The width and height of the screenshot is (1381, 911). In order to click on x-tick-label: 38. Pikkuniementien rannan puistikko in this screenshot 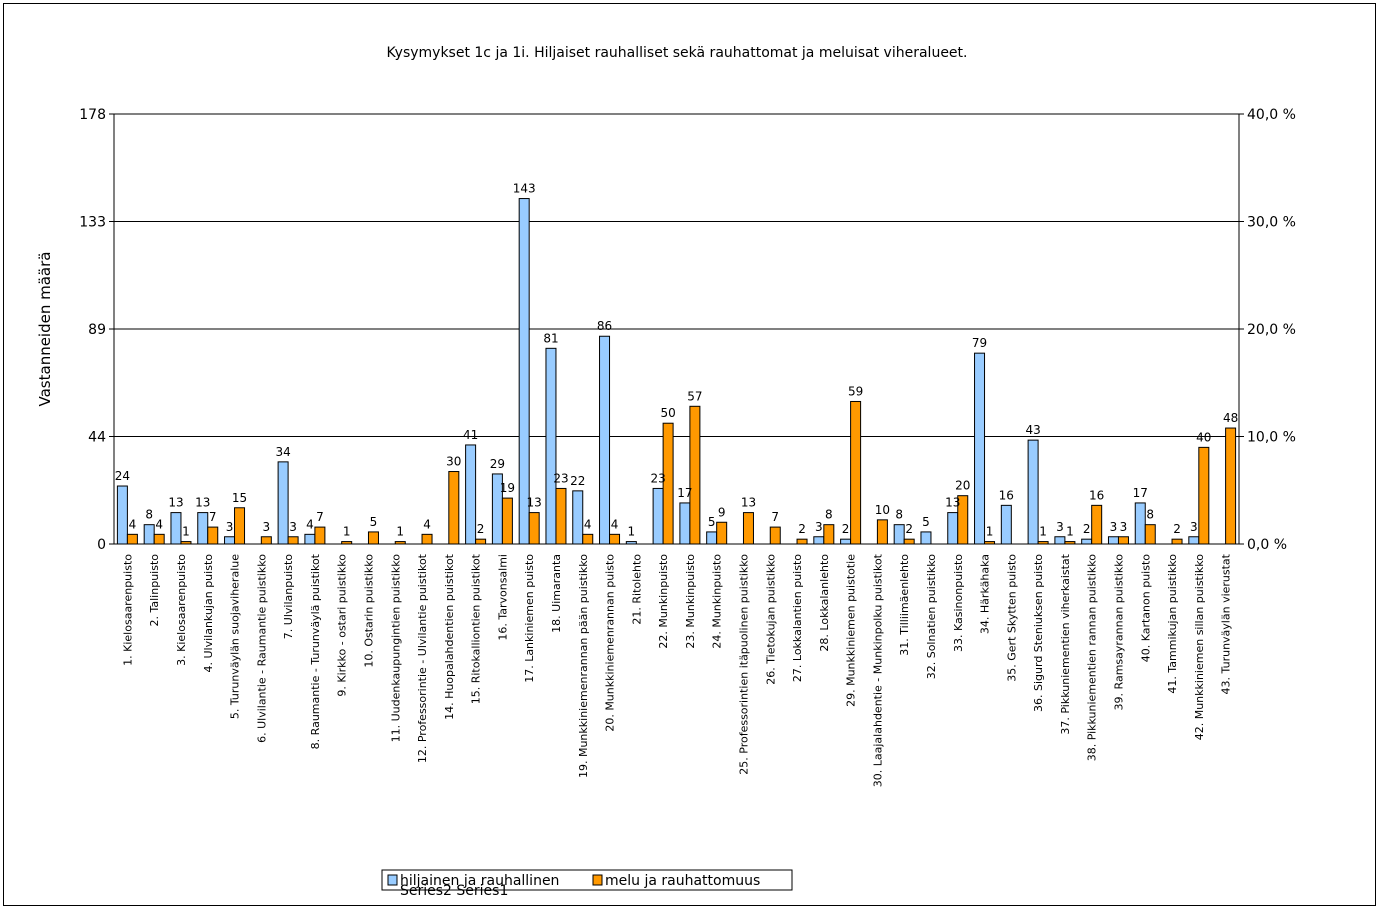, I will do `click(1092, 658)`.